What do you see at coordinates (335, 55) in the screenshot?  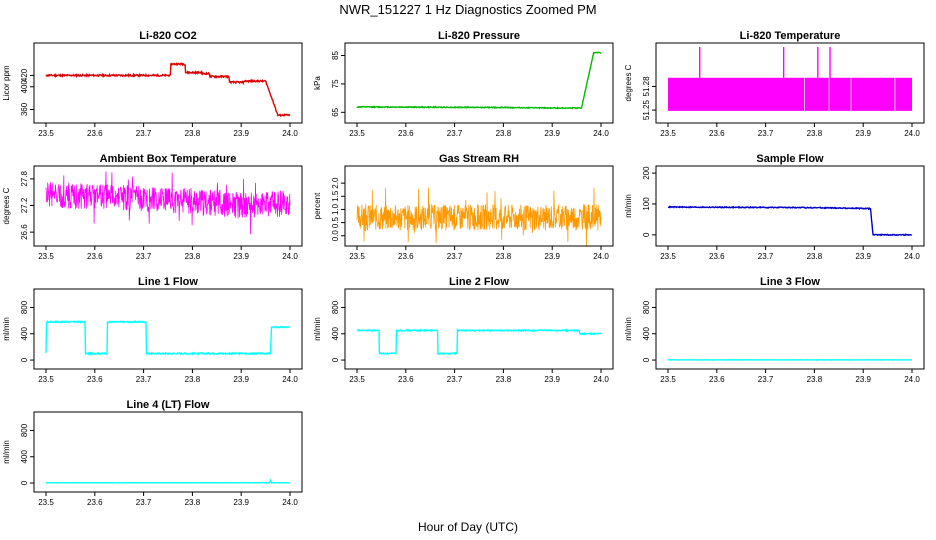 I see `y-tick-label: 85` at bounding box center [335, 55].